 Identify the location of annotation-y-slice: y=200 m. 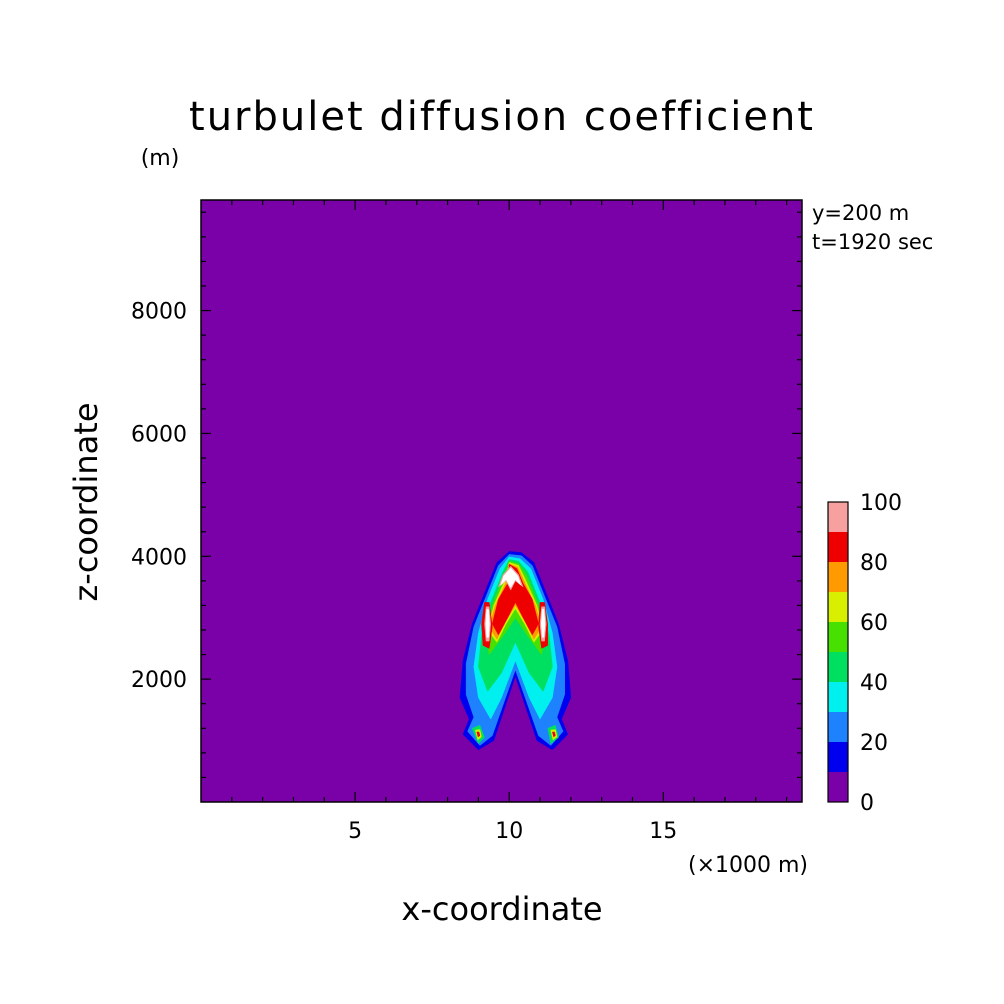
(860, 213).